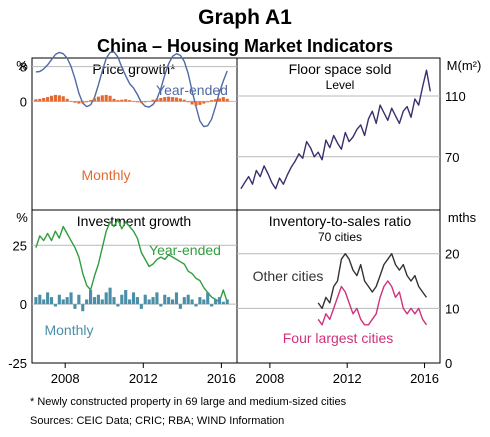 This screenshot has height=437, width=490. What do you see at coordinates (452, 308) in the screenshot?
I see `y-tick-label: 10` at bounding box center [452, 308].